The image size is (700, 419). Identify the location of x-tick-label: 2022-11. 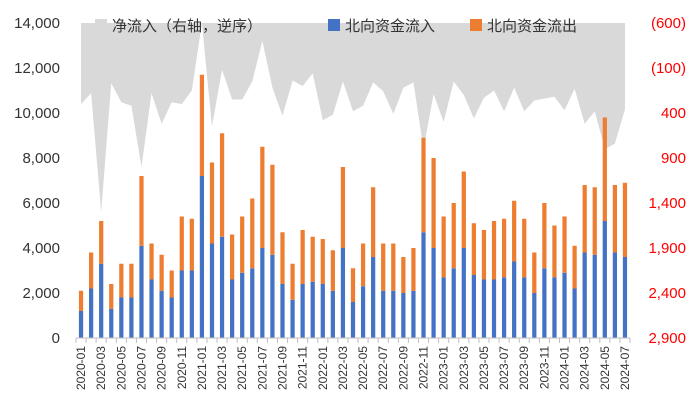
(424, 367).